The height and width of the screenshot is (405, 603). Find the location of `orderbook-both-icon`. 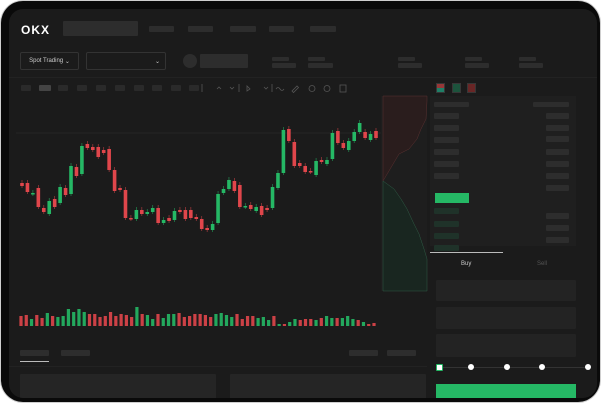

orderbook-both-icon is located at coordinates (440, 88).